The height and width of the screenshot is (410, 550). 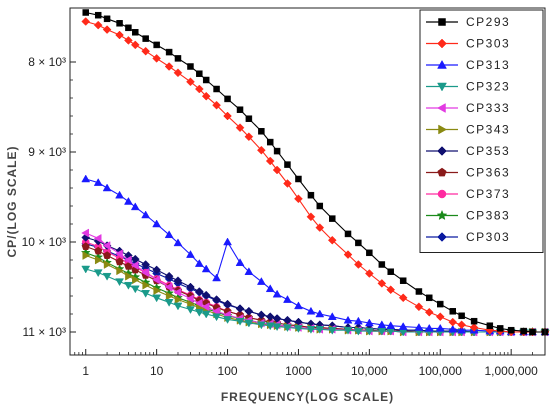 What do you see at coordinates (467, 22) in the screenshot?
I see `legend-item: CP293` at bounding box center [467, 22].